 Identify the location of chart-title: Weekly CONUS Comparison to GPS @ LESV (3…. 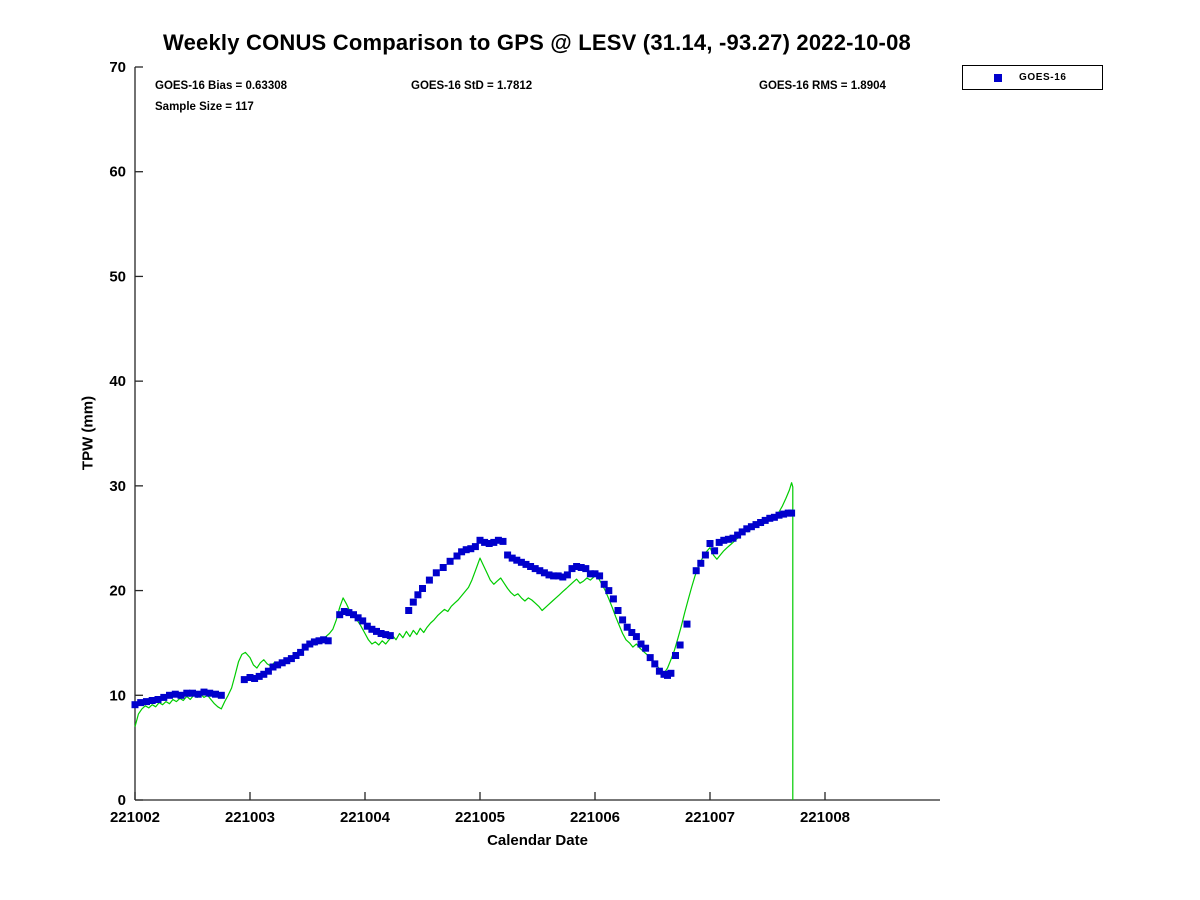
(537, 42).